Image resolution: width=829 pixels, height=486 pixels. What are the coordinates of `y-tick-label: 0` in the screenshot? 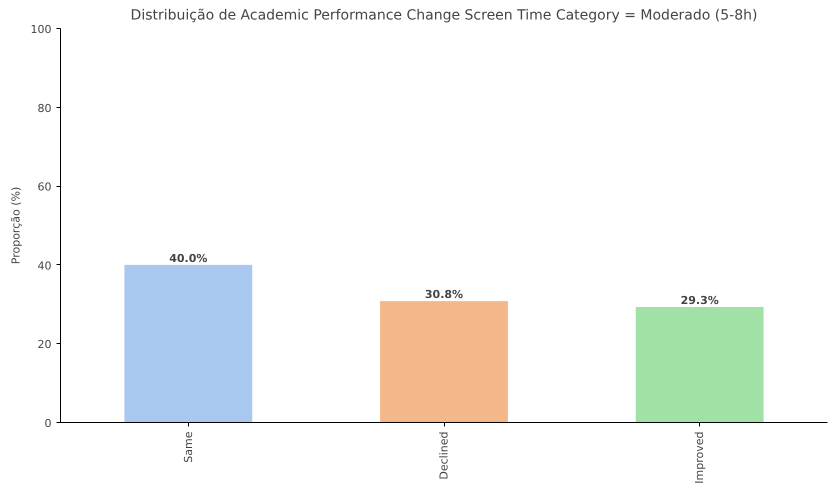 It's located at (48, 423).